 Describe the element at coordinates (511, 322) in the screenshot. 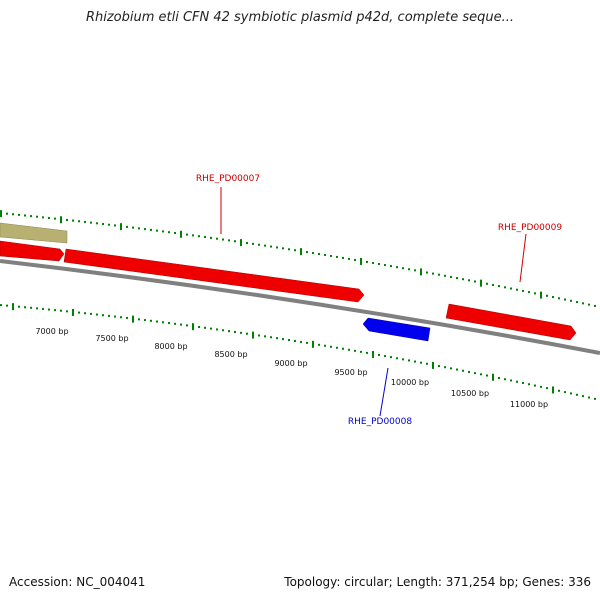

I see `gene-arrow-rhe-pd00009` at that location.